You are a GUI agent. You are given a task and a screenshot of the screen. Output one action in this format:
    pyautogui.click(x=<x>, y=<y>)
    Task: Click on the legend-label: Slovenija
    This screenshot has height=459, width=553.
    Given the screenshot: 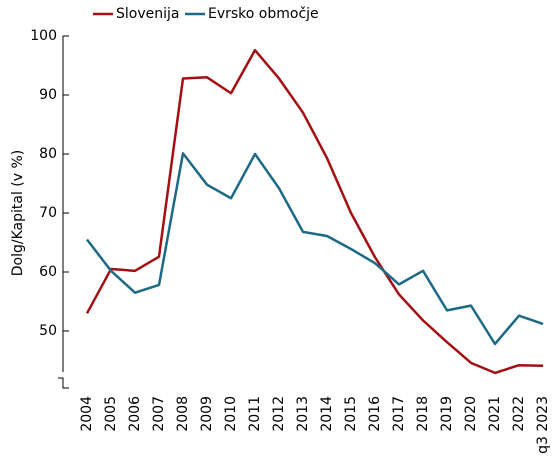 What is the action you would take?
    pyautogui.click(x=147, y=14)
    